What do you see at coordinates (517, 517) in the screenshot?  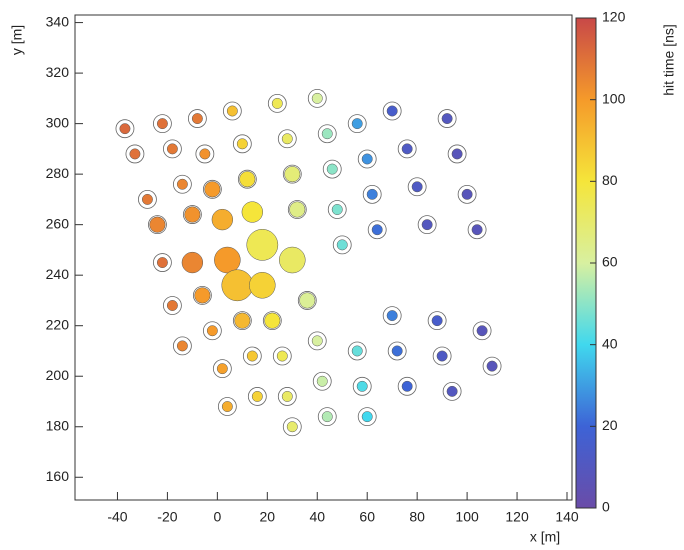 I see `x-tick-label: 120` at bounding box center [517, 517].